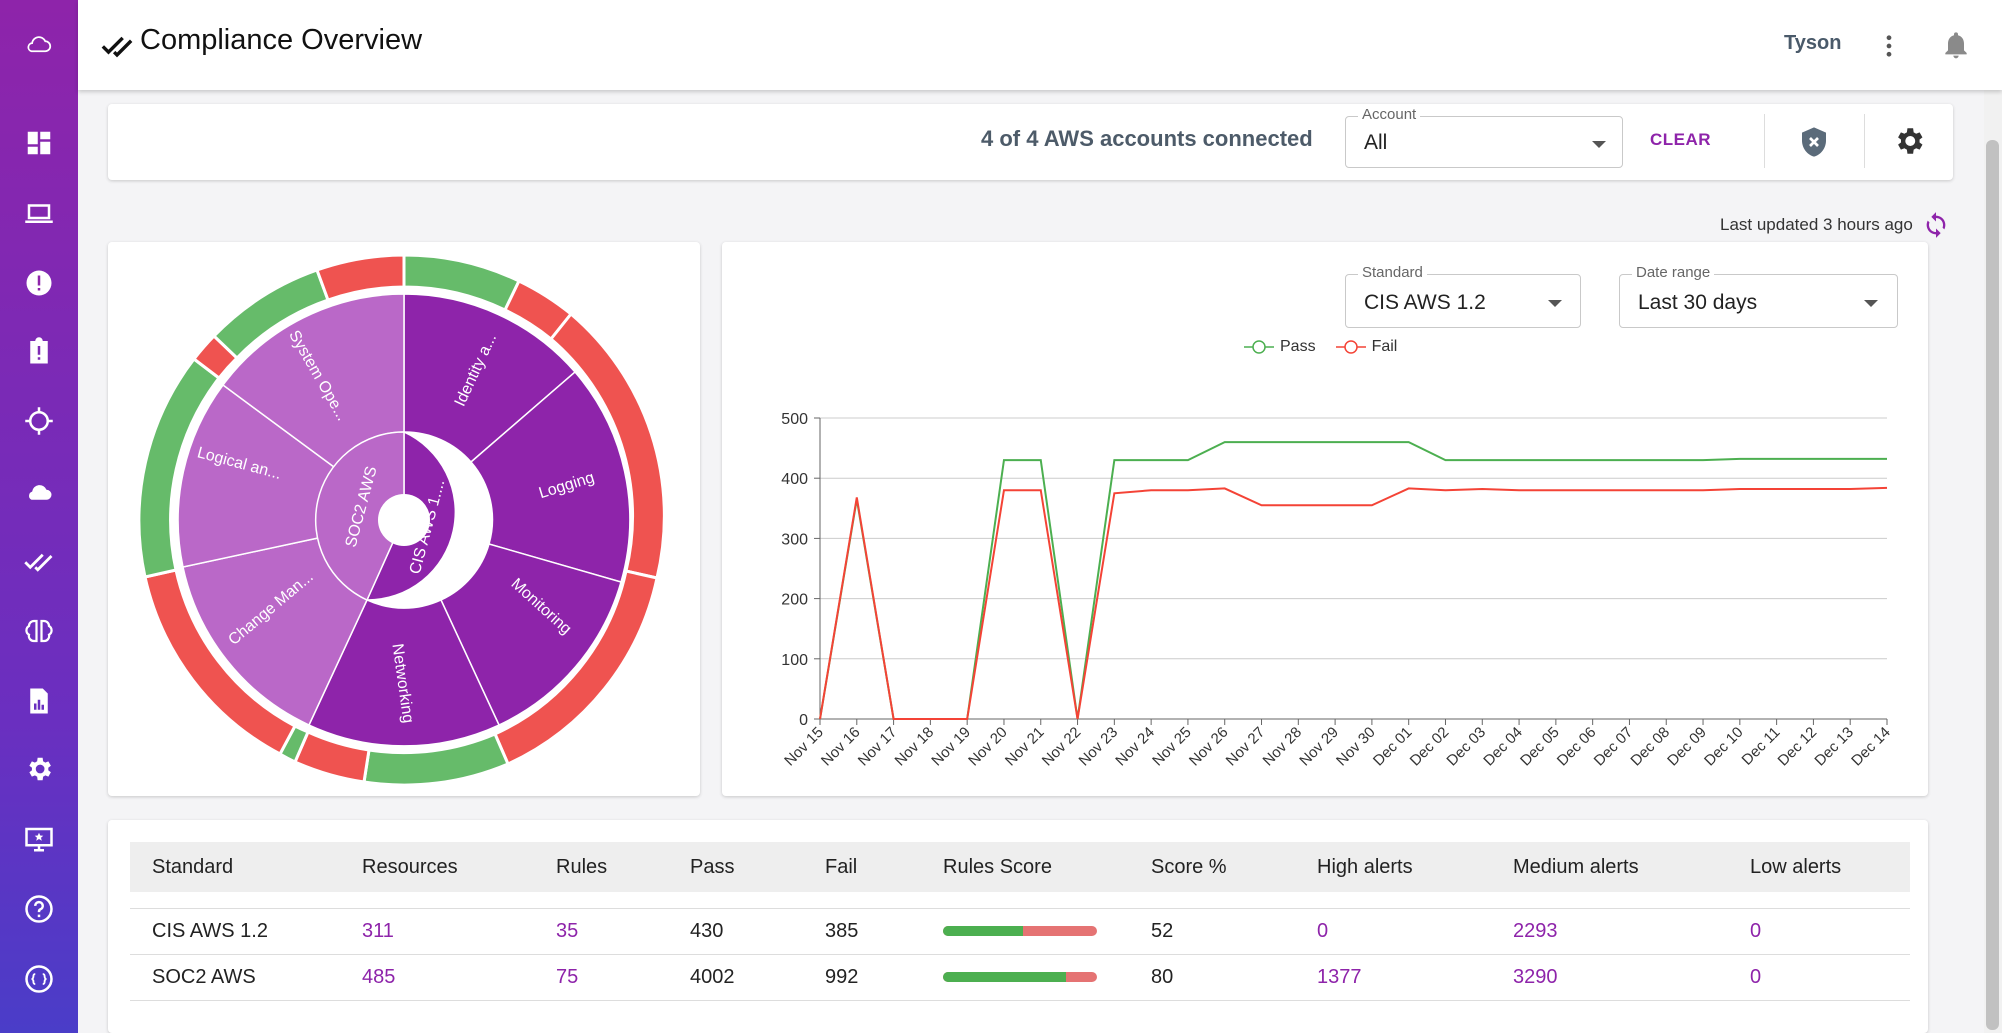  What do you see at coordinates (379, 976) in the screenshot?
I see `cell-resources: 485` at bounding box center [379, 976].